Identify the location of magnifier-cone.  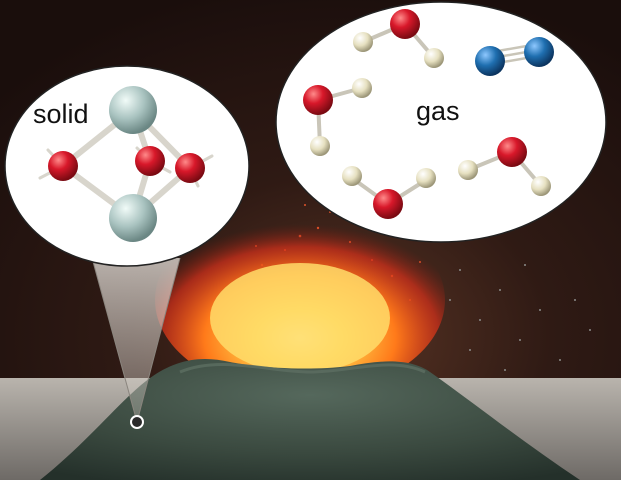
(136, 340).